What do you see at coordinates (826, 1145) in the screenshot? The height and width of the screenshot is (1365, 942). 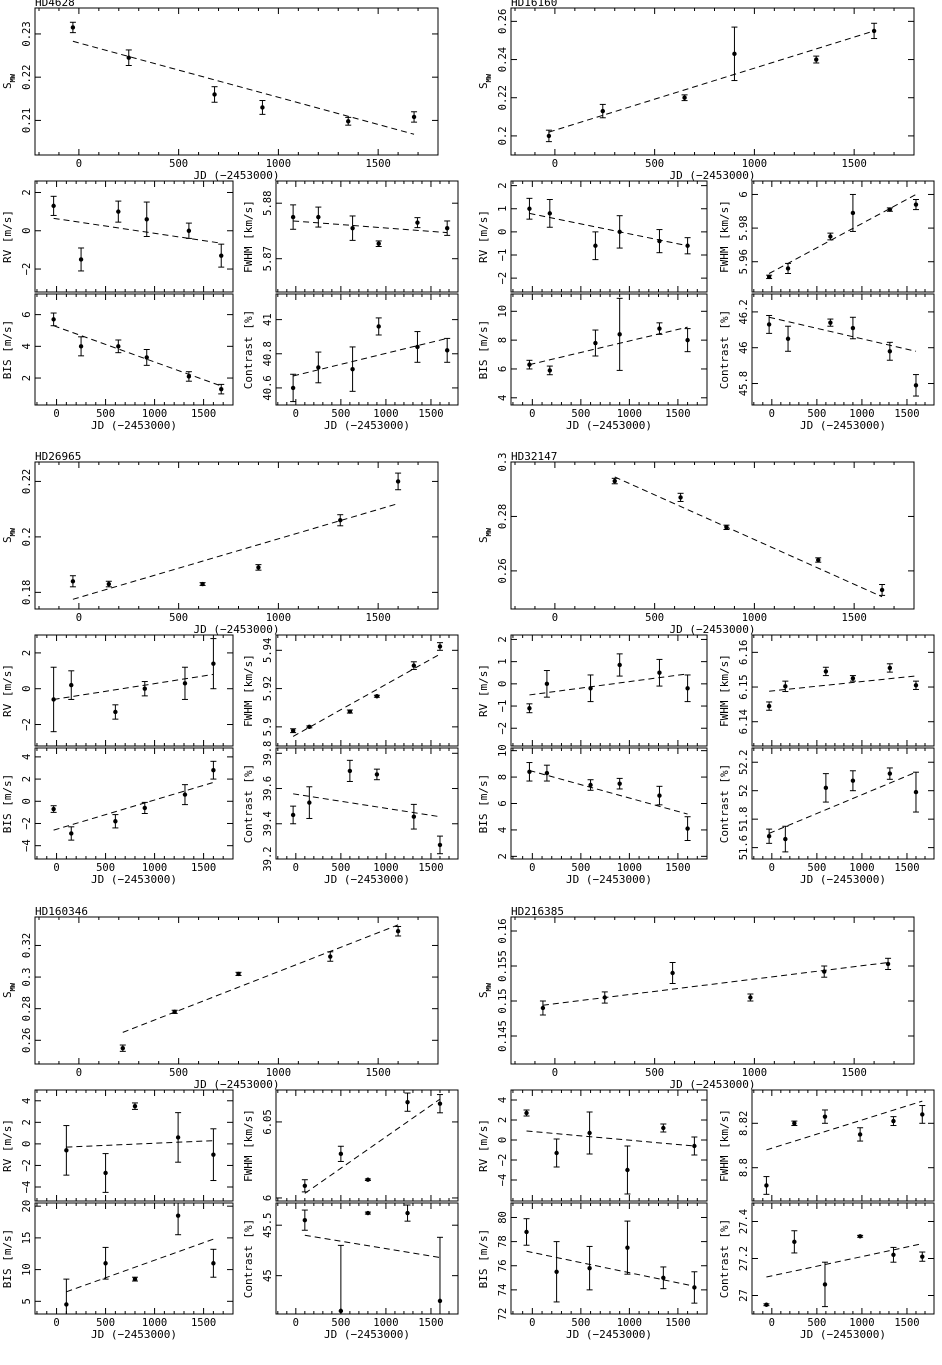 I see `panel-hd216385-fwhm: 8.8 8.82 FWHM [km/s]` at bounding box center [826, 1145].